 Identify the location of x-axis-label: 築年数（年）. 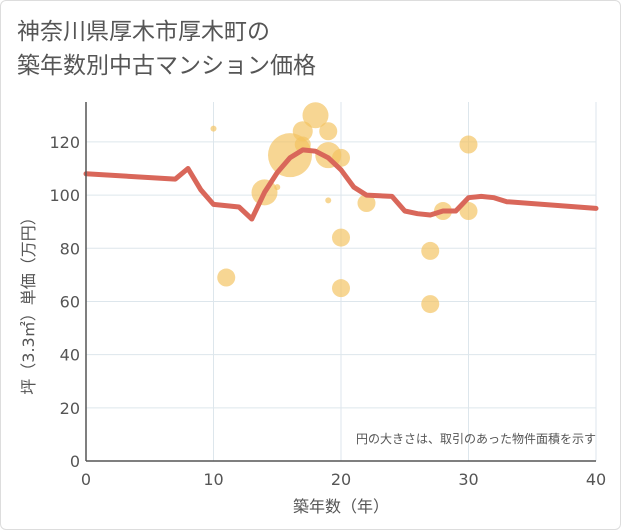
(341, 506).